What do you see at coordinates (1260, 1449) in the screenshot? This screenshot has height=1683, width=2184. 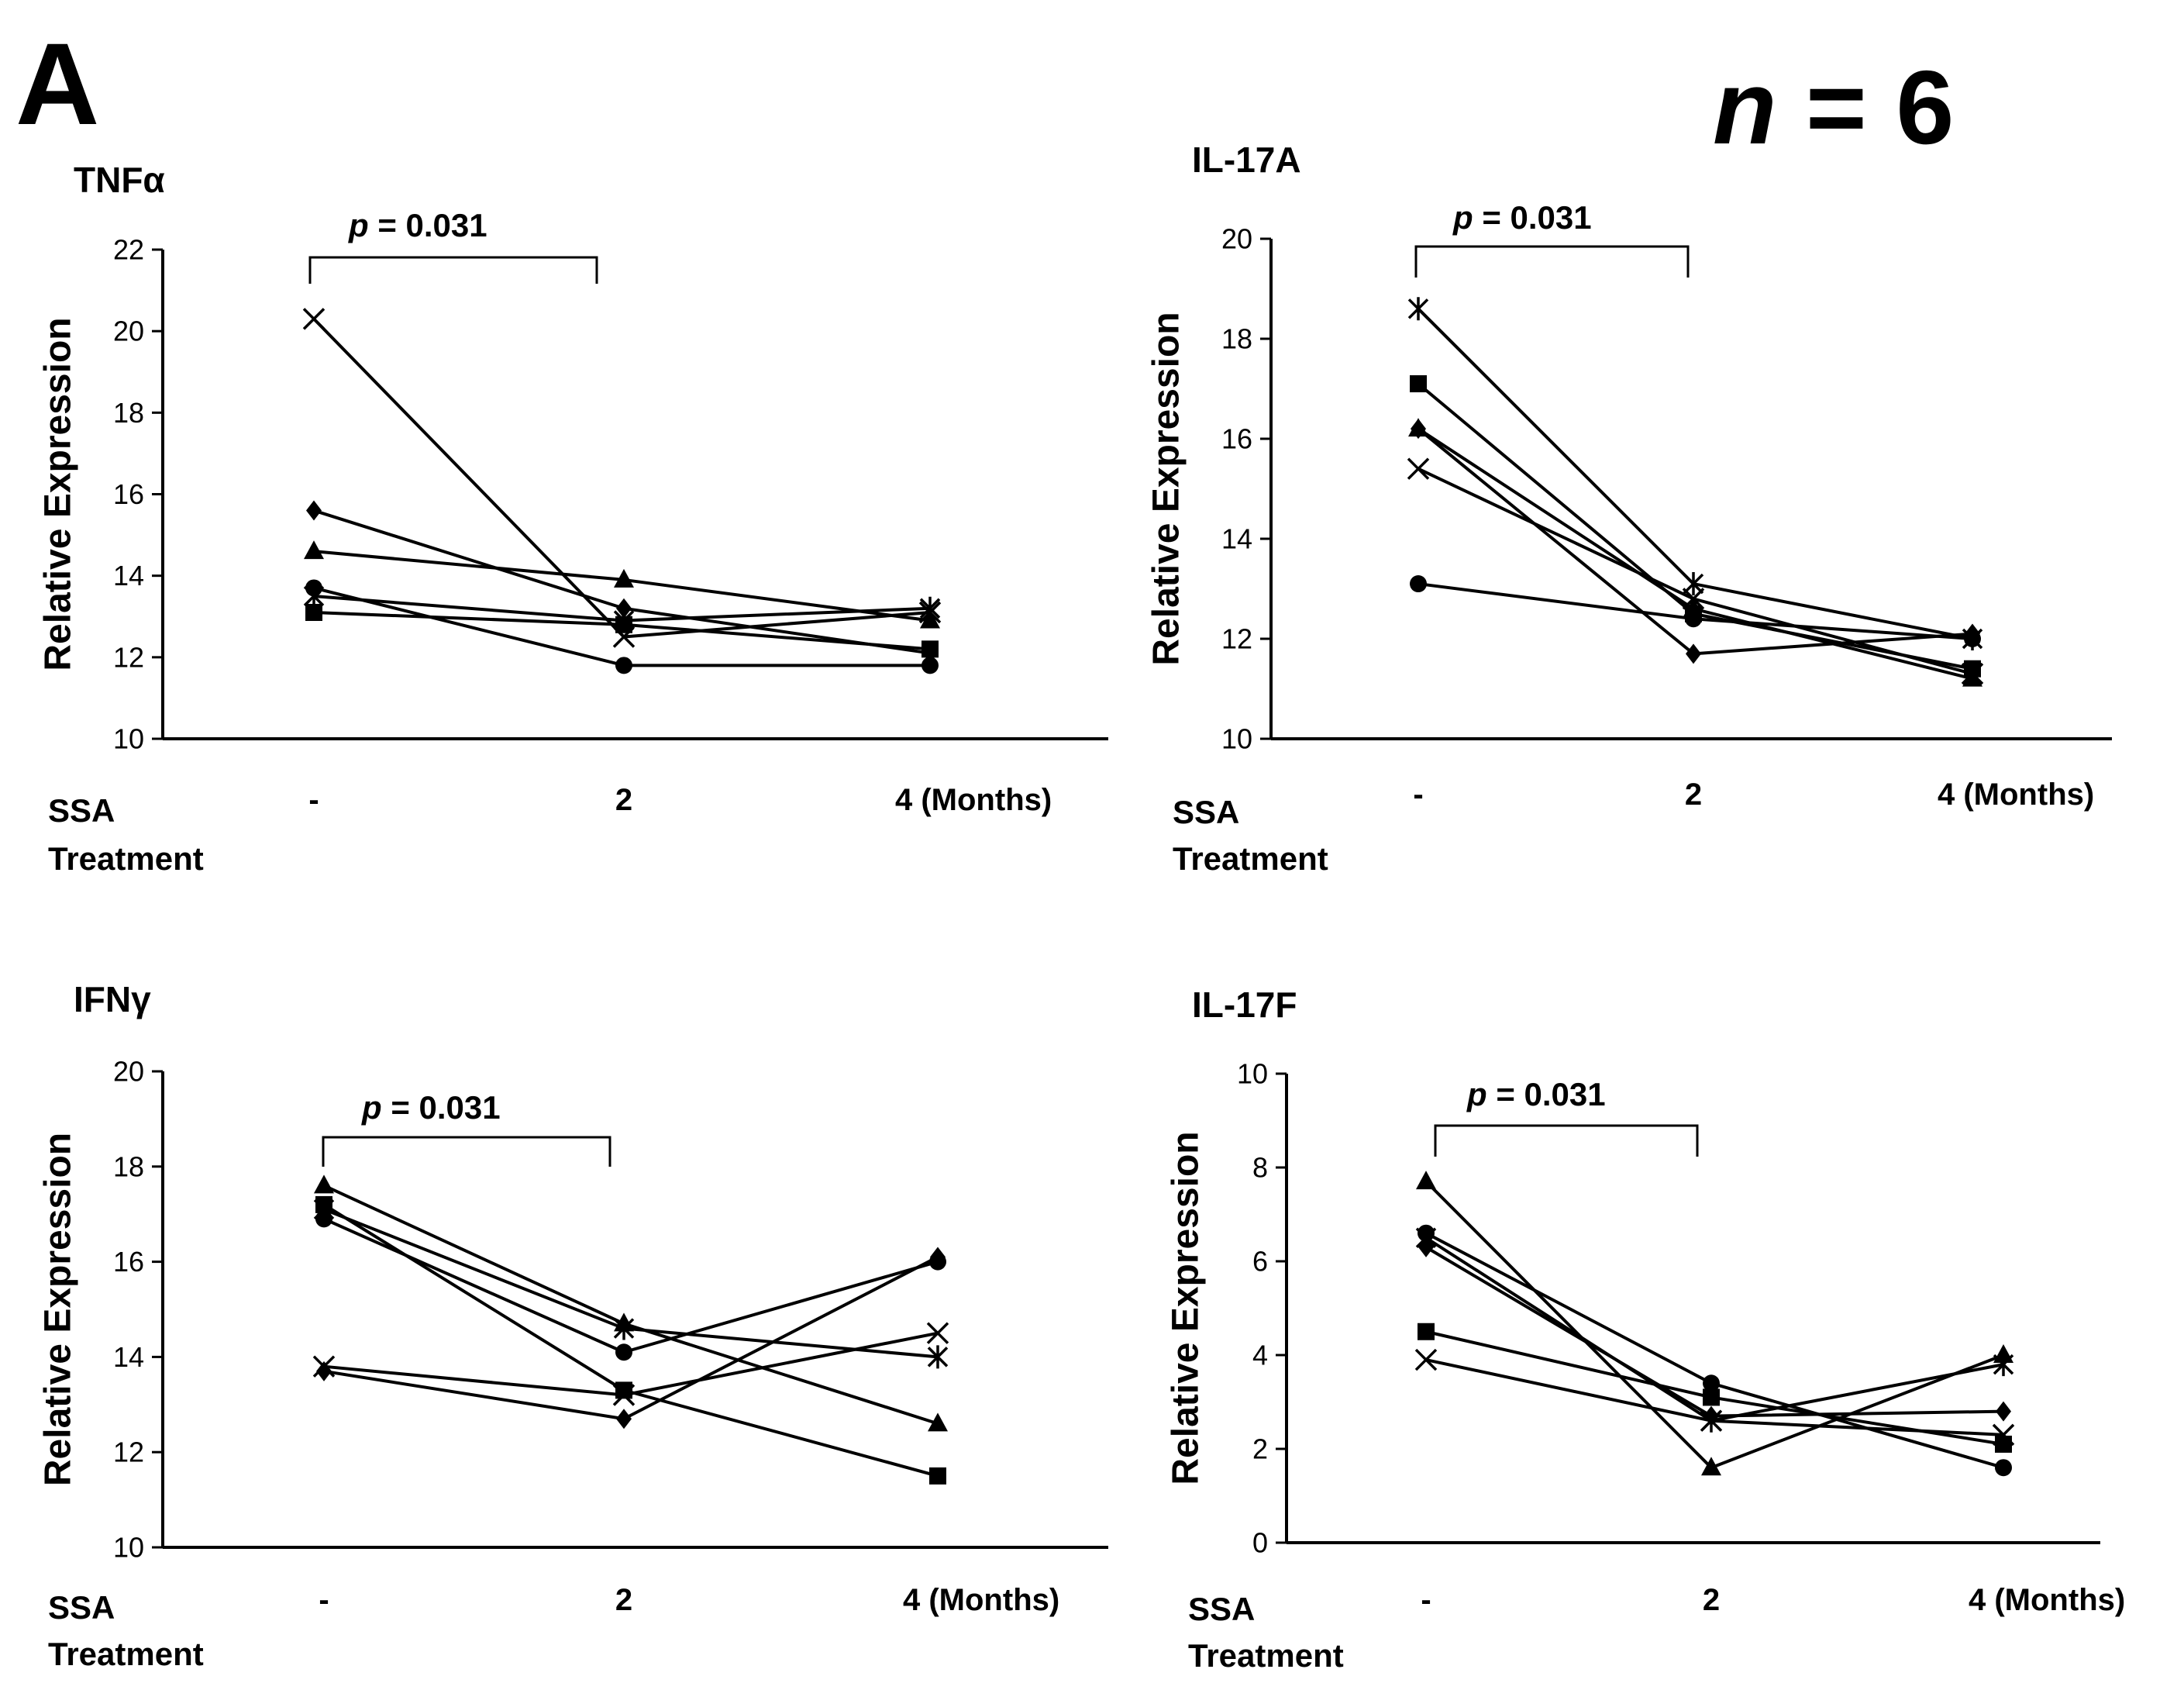 I see `y-tick-label: 2` at bounding box center [1260, 1449].